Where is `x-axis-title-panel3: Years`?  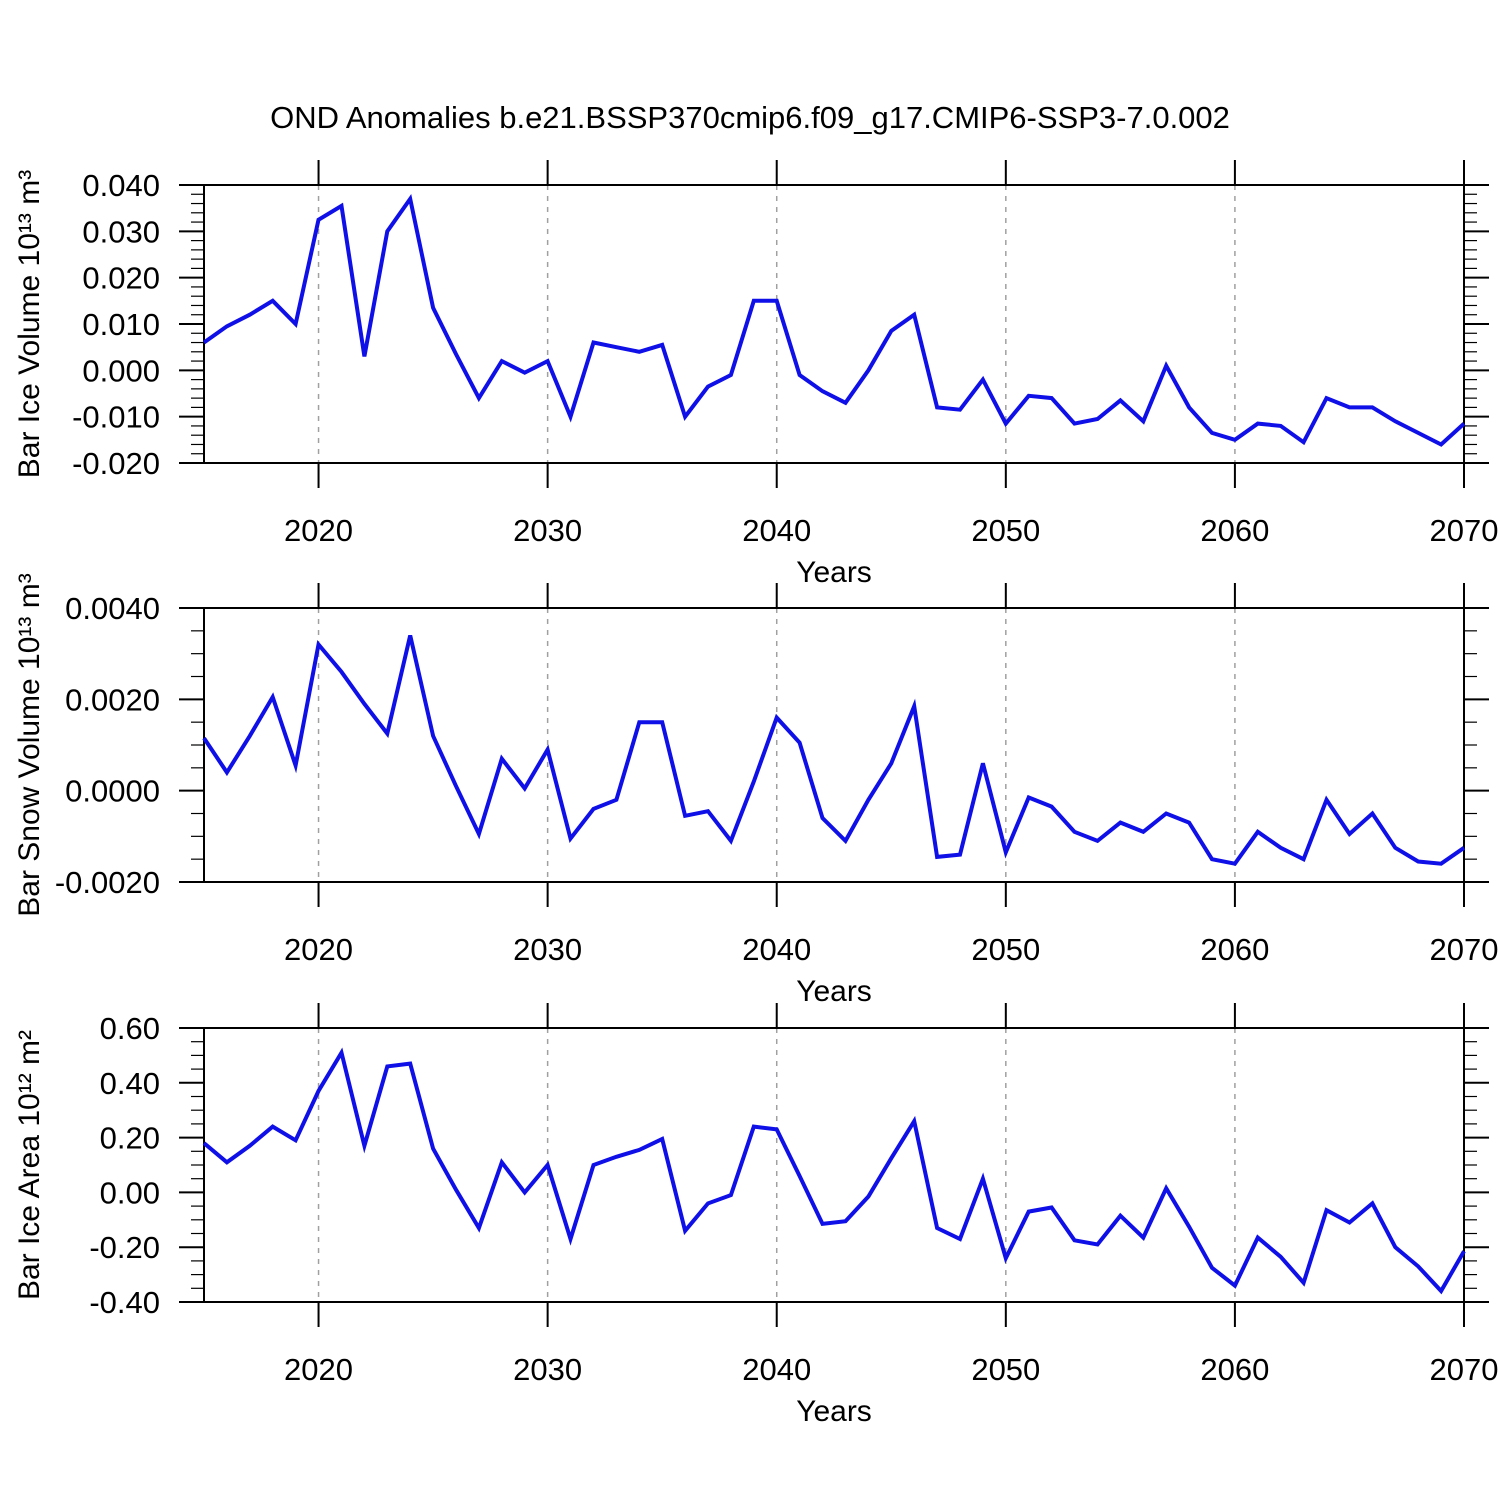 x-axis-title-panel3: Years is located at coordinates (834, 1411).